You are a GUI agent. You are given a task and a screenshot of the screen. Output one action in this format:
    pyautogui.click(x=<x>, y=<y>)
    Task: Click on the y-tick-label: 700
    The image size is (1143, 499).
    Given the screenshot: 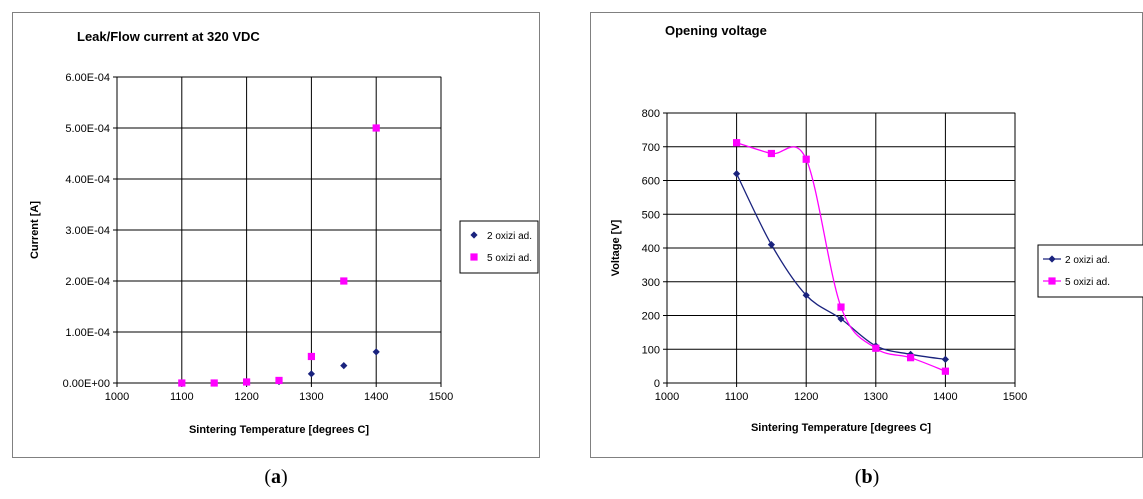 What is the action you would take?
    pyautogui.click(x=651, y=148)
    